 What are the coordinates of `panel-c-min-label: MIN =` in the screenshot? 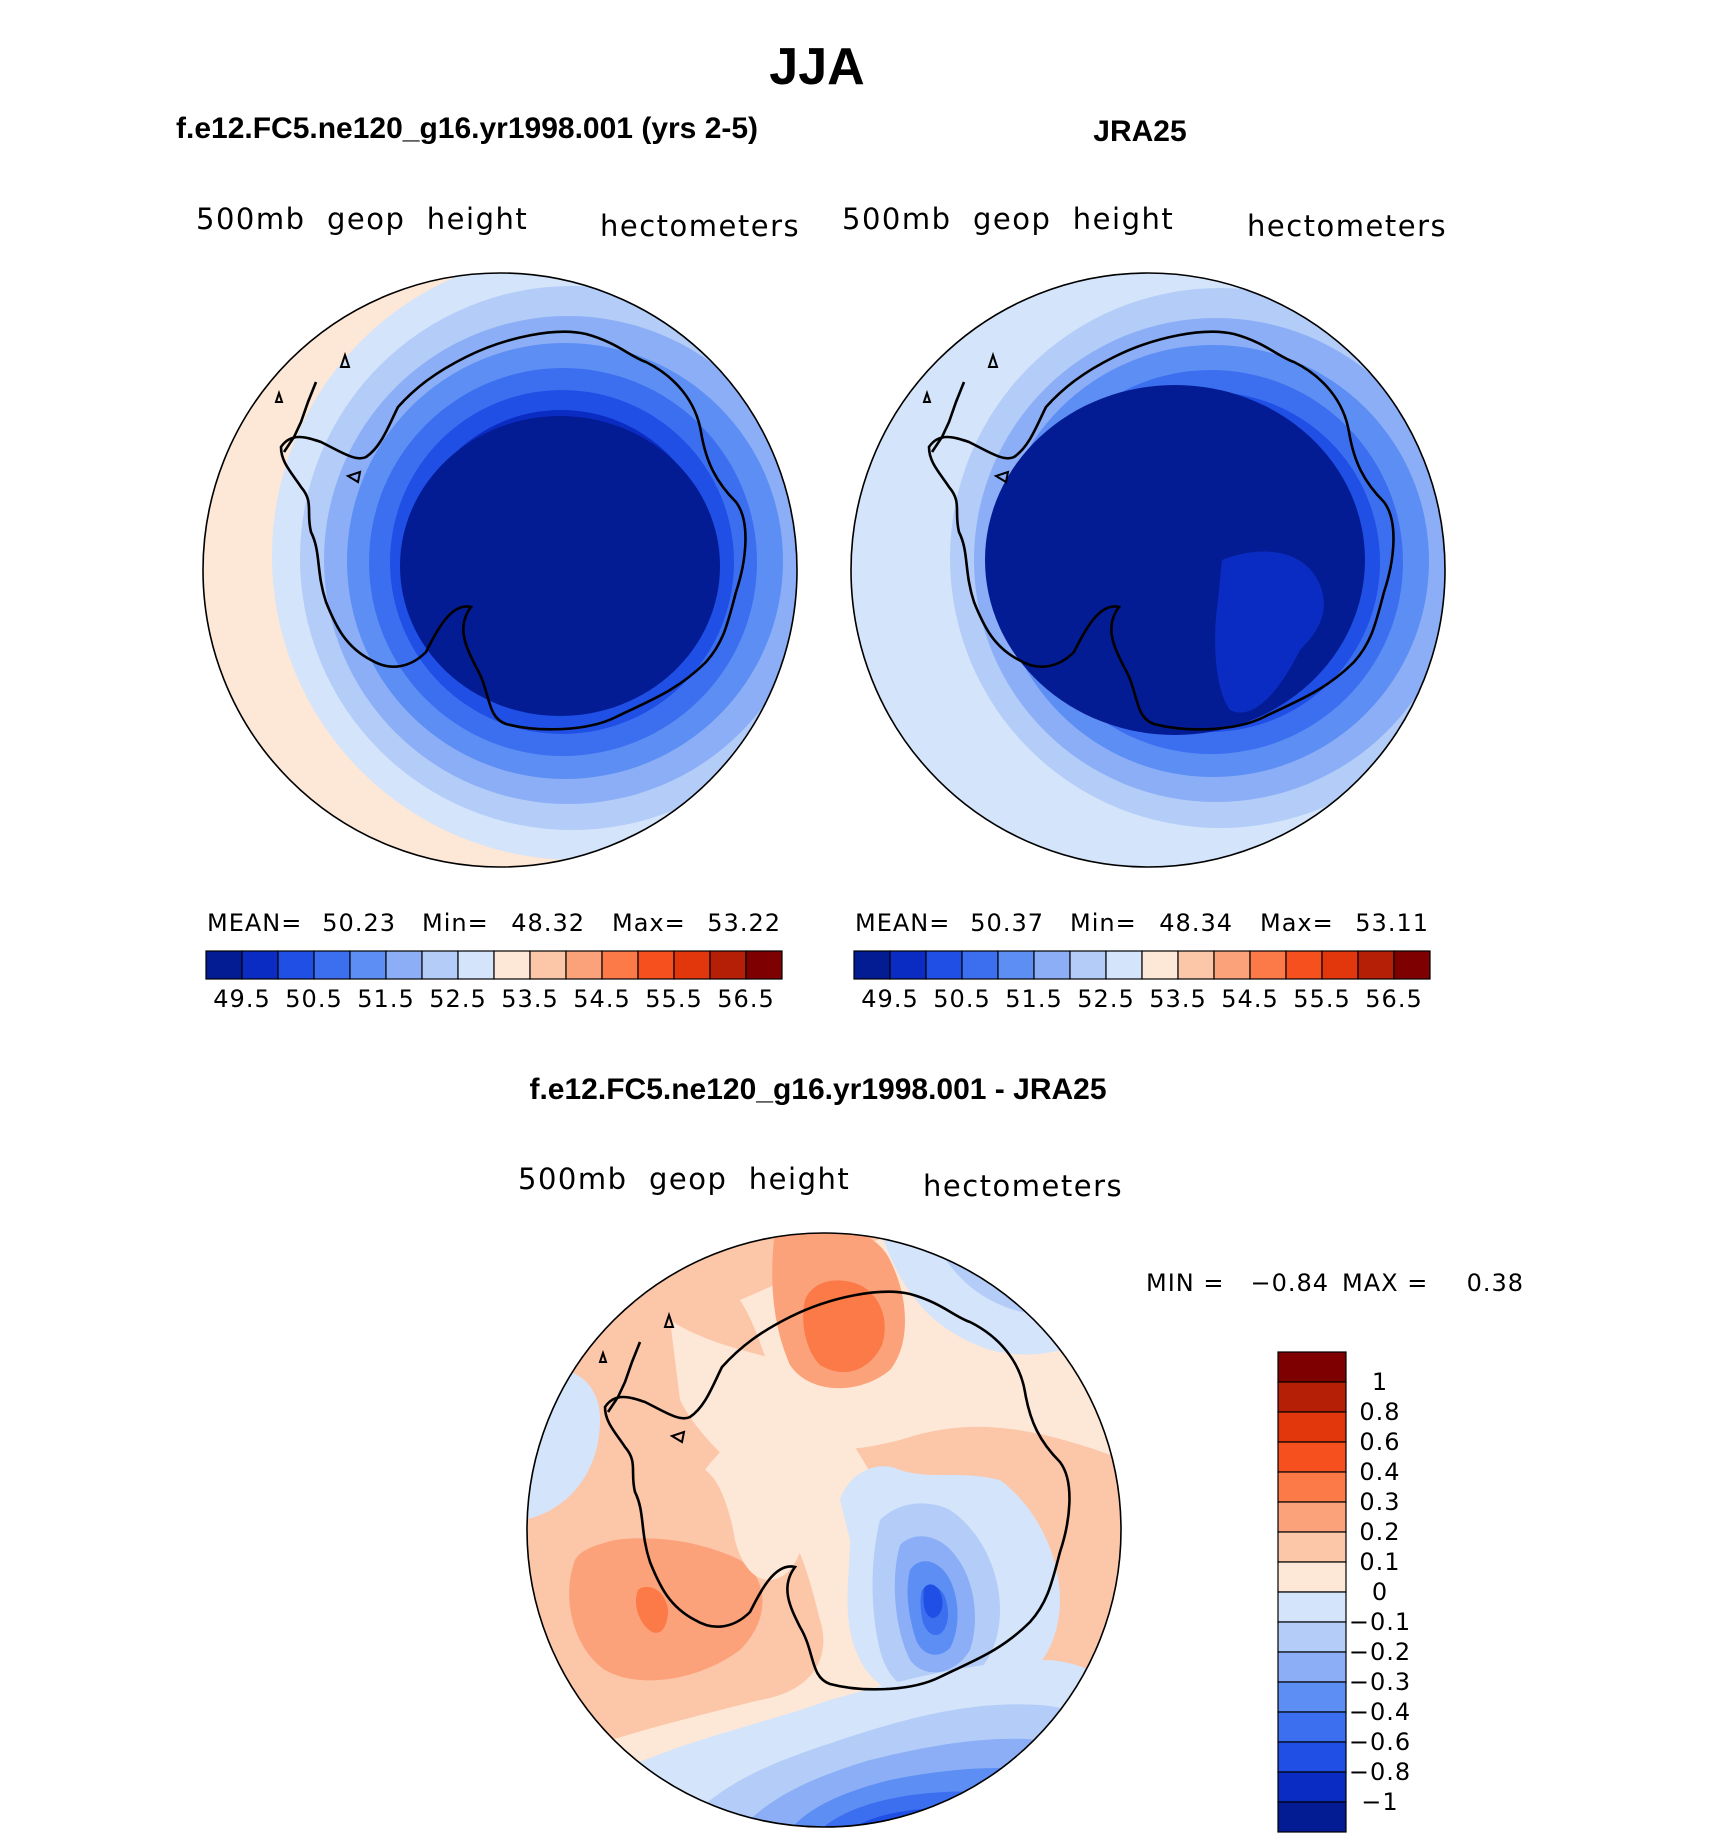 It's located at (1185, 1283).